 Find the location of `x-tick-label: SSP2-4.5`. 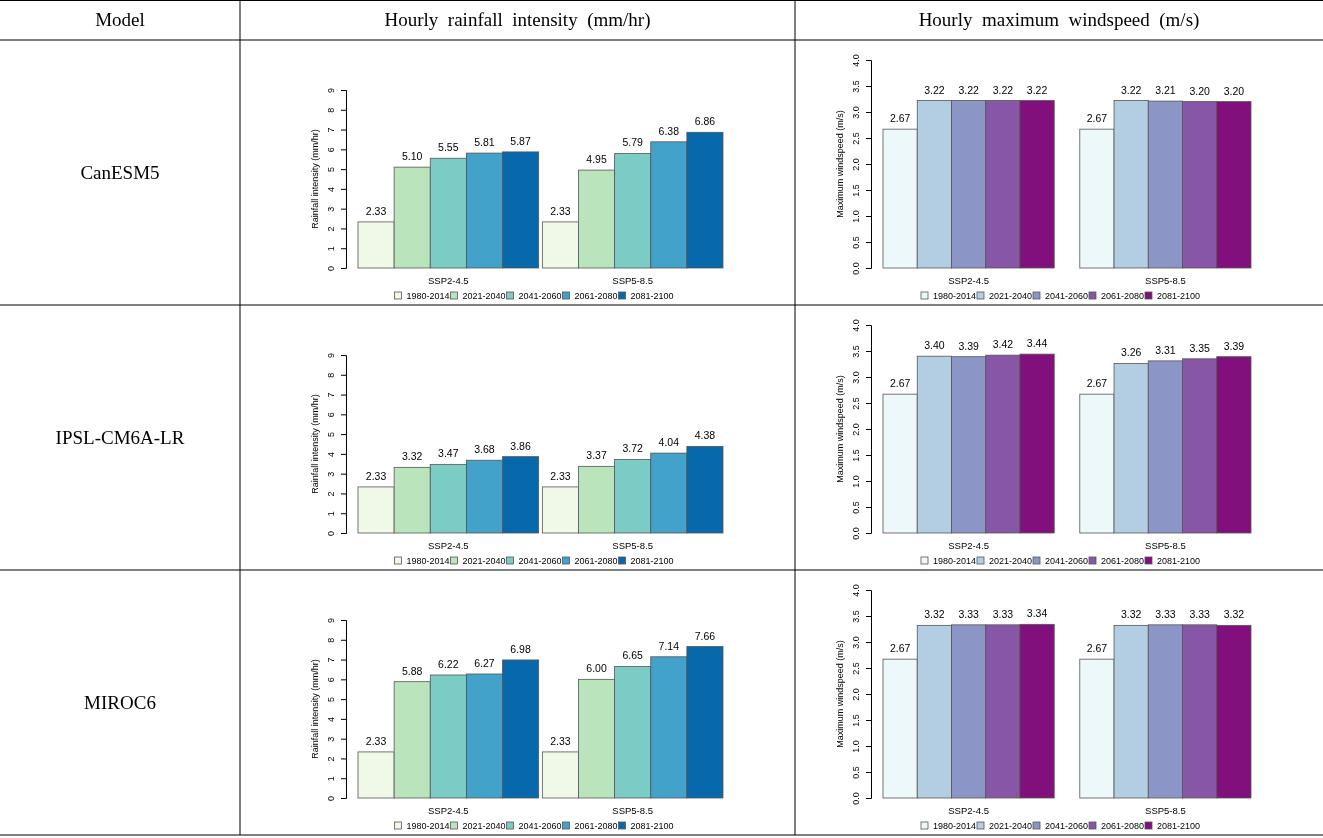

x-tick-label: SSP2-4.5 is located at coordinates (448, 545).